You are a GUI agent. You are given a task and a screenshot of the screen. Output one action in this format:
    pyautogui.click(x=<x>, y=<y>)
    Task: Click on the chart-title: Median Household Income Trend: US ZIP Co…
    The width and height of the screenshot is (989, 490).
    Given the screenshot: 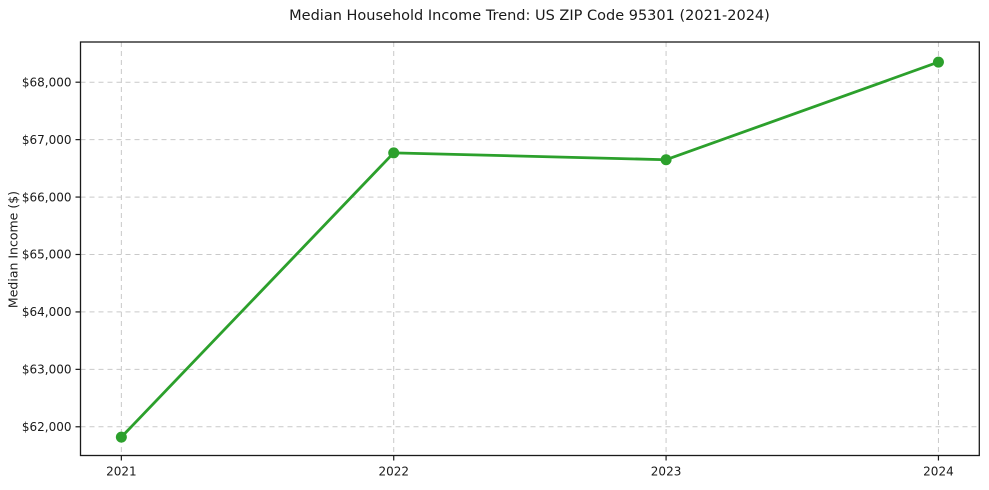 What is the action you would take?
    pyautogui.click(x=529, y=16)
    